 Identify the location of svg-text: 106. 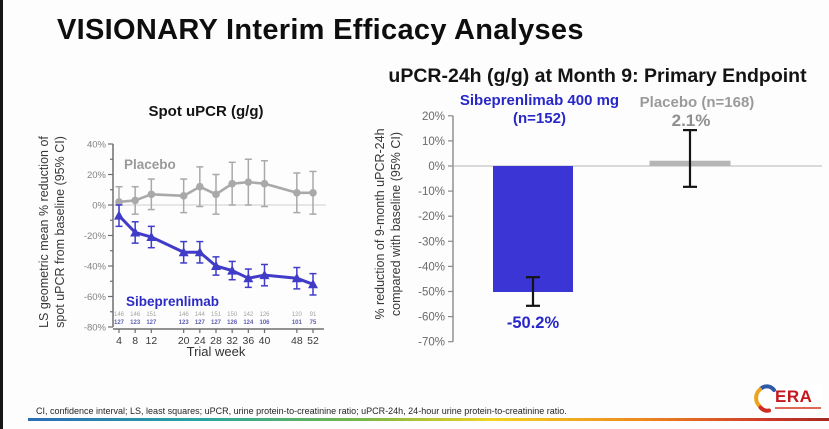
(264, 323).